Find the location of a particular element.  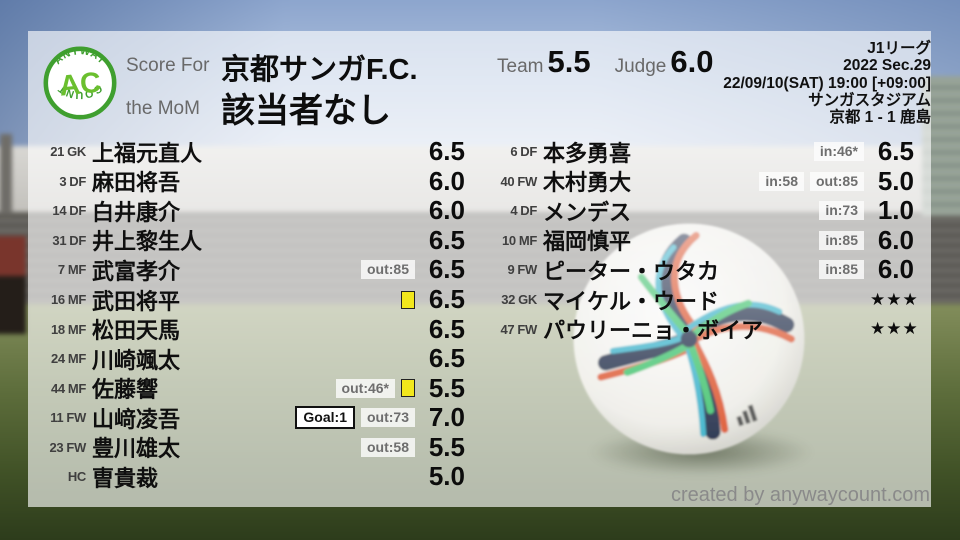

player-number: 16 is located at coordinates (57, 299).